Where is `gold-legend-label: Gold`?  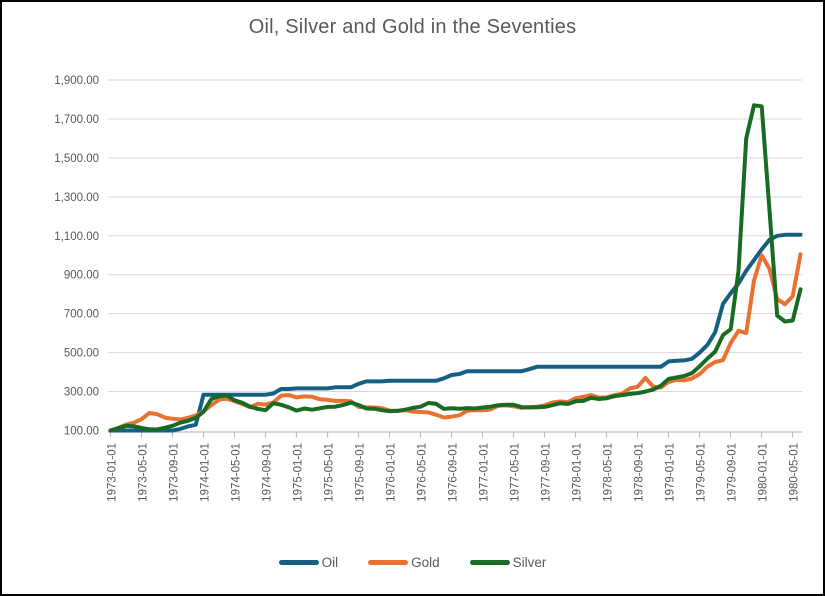
gold-legend-label: Gold is located at coordinates (425, 562).